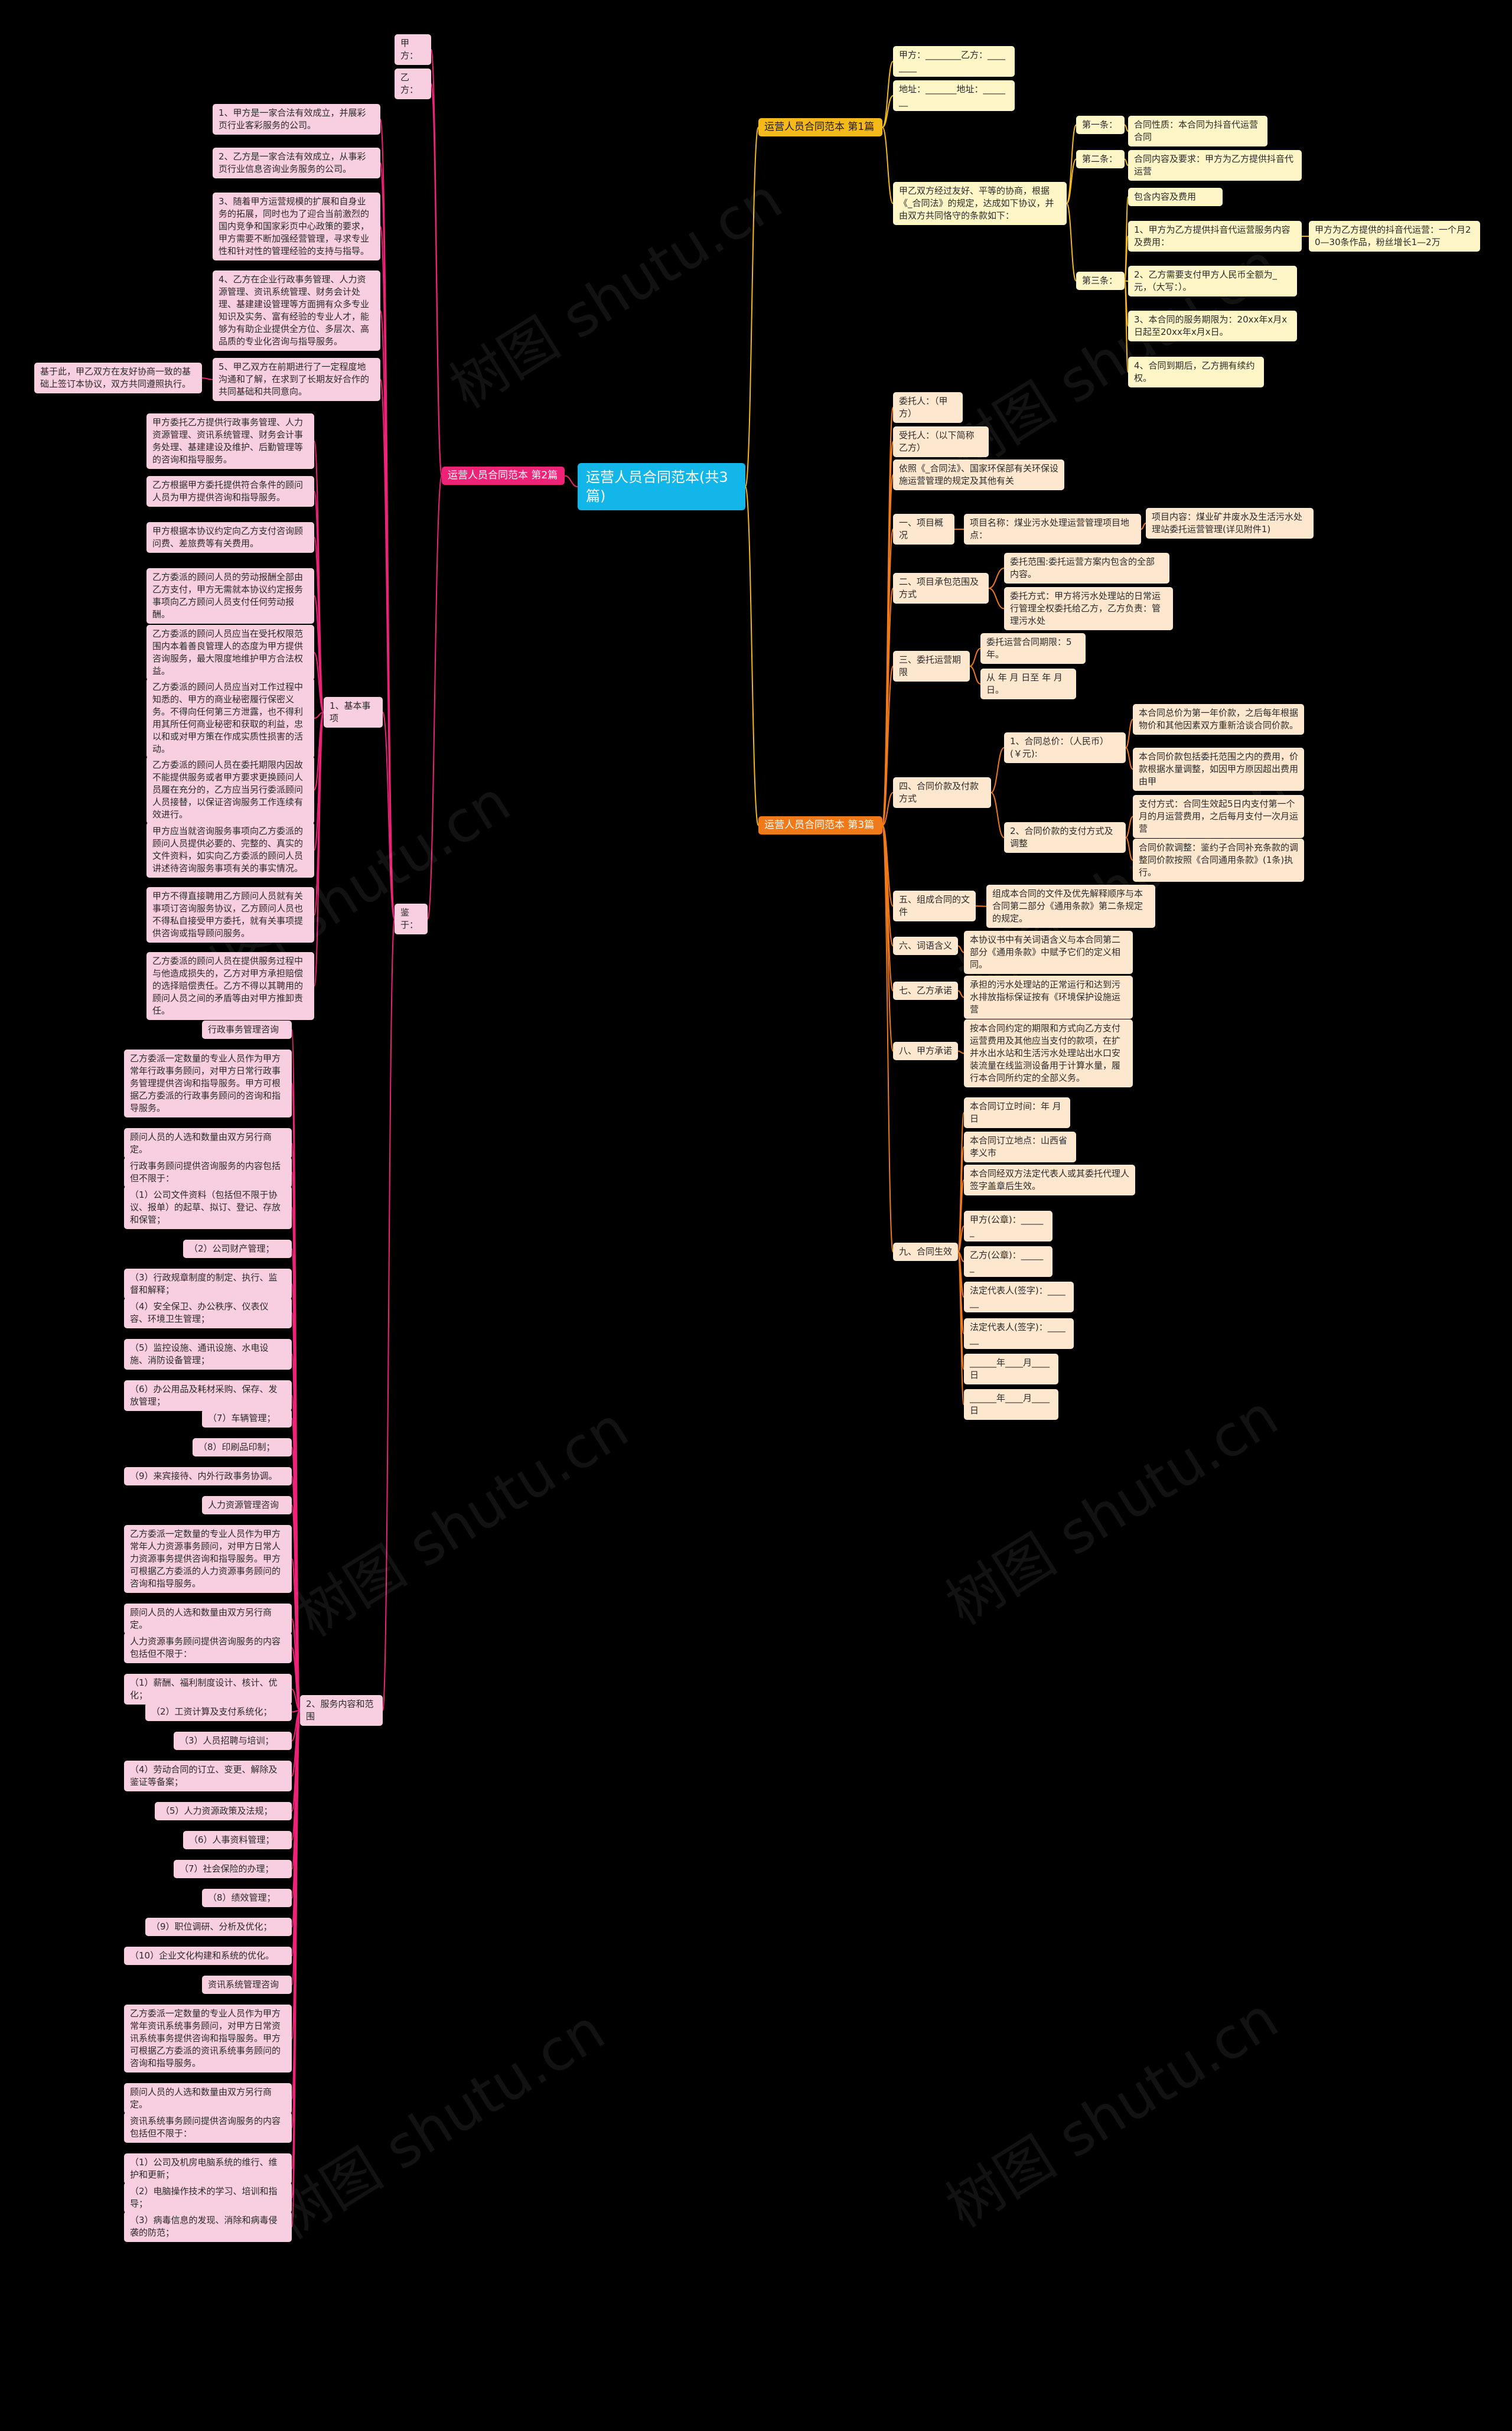  Describe the element at coordinates (1218, 816) in the screenshot. I see `part3-section4-2-item: 支付方式：合同生效起5日内支付第一个月的月运营费用，之后每月支付一次月运营` at that location.